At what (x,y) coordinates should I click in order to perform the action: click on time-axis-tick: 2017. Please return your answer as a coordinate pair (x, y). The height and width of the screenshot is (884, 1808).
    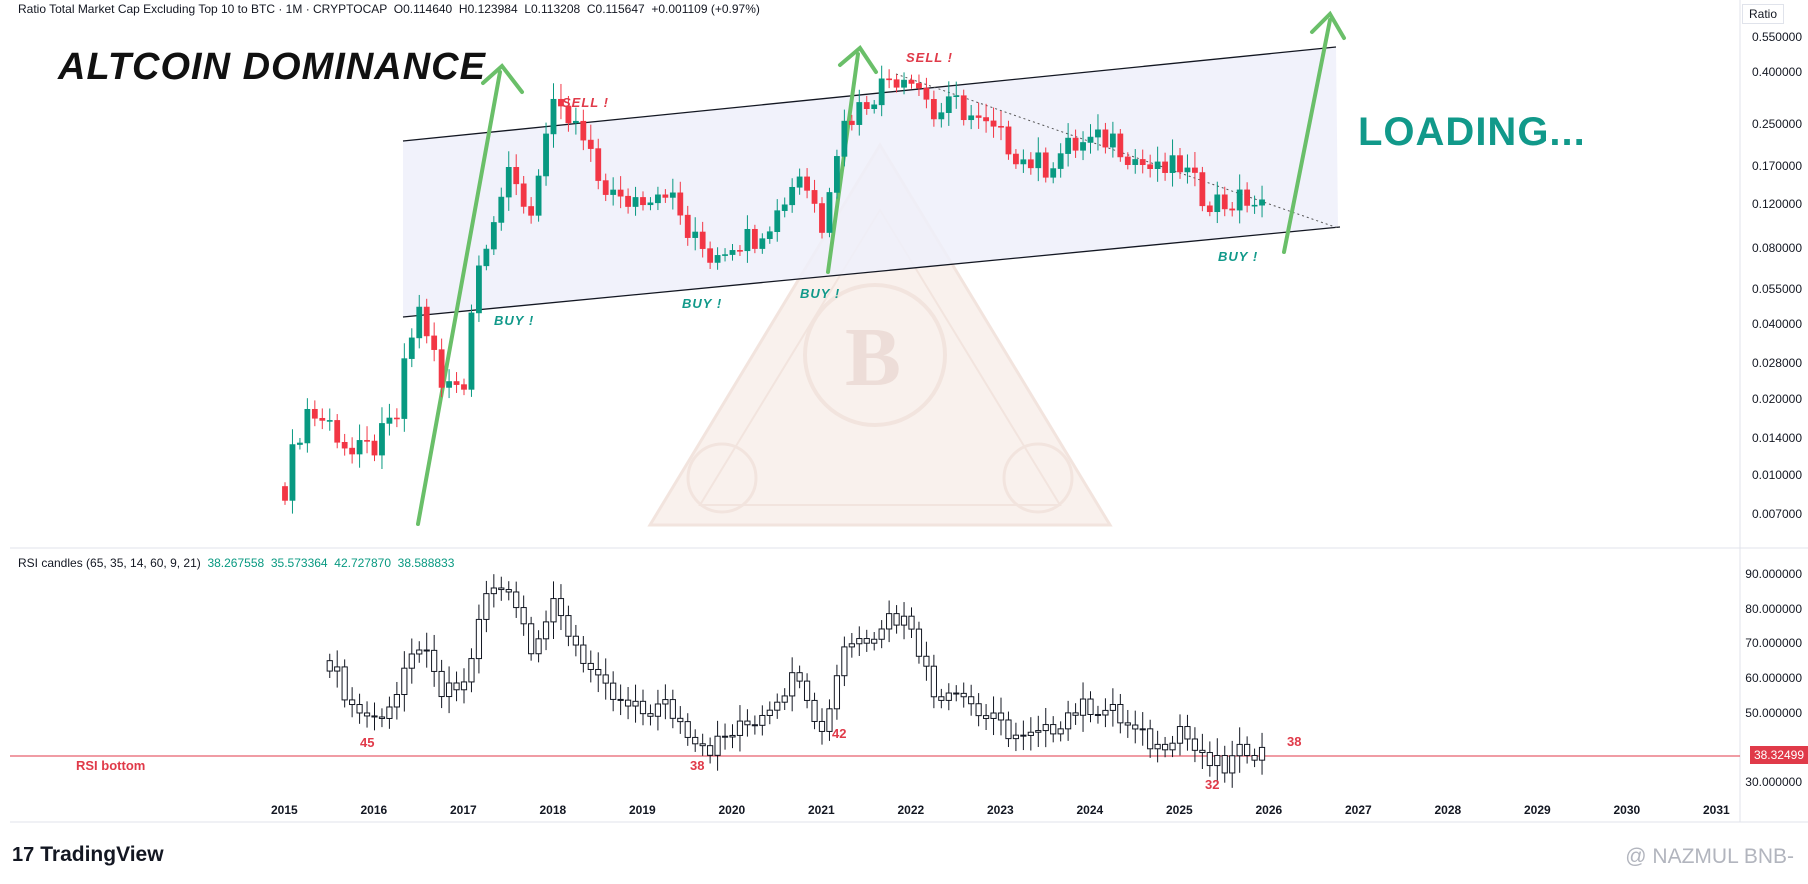
    Looking at the image, I should click on (463, 810).